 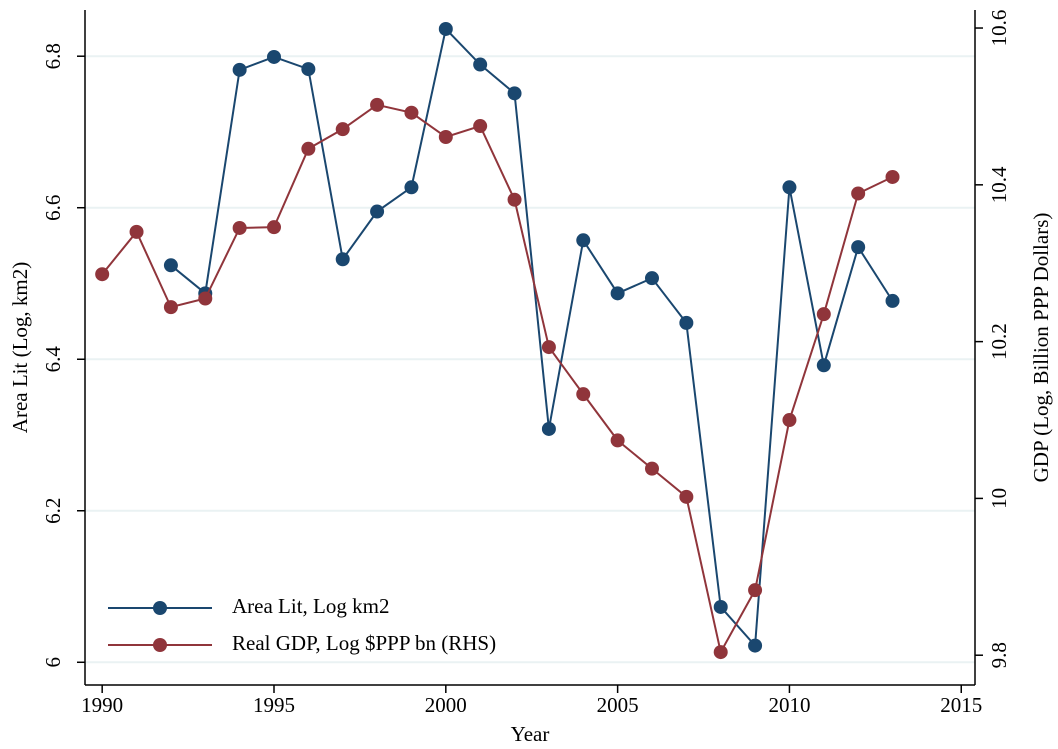 What do you see at coordinates (53, 511) in the screenshot?
I see `y-tick-label: 6.2` at bounding box center [53, 511].